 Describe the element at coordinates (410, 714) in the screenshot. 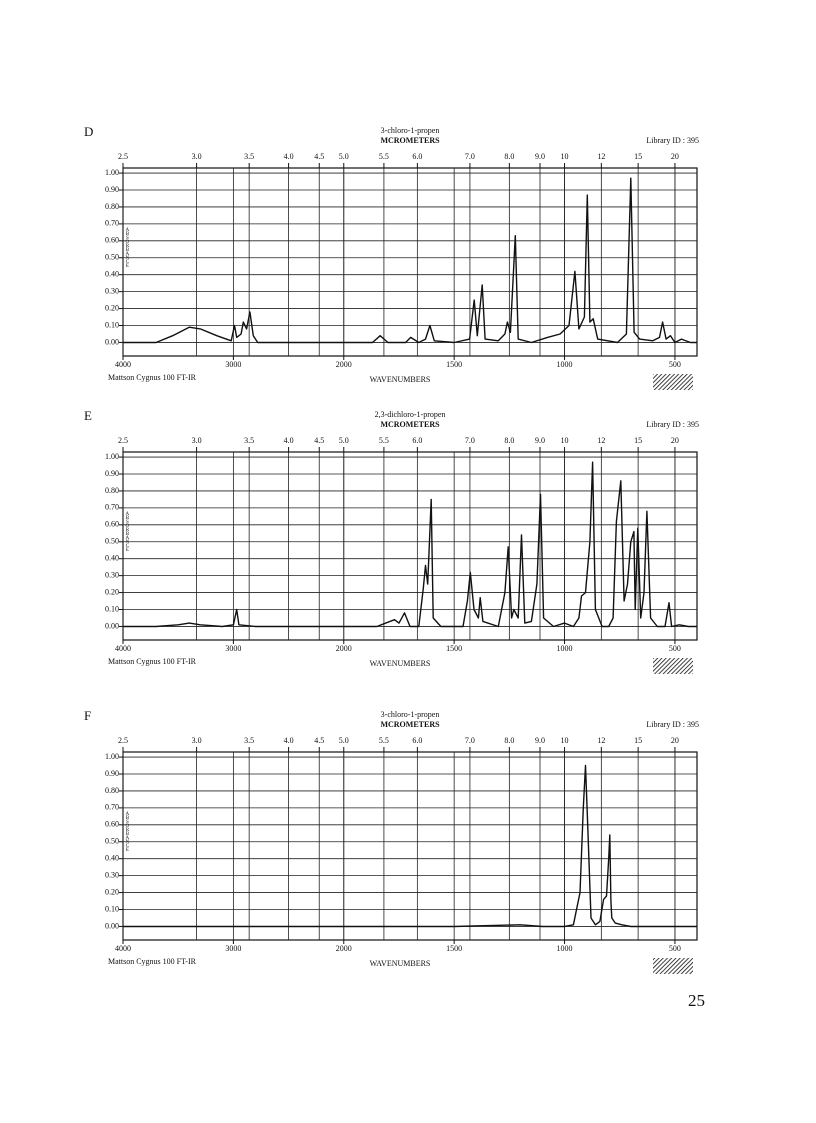

I see `chart-title: 3-chloro-1-propen` at that location.